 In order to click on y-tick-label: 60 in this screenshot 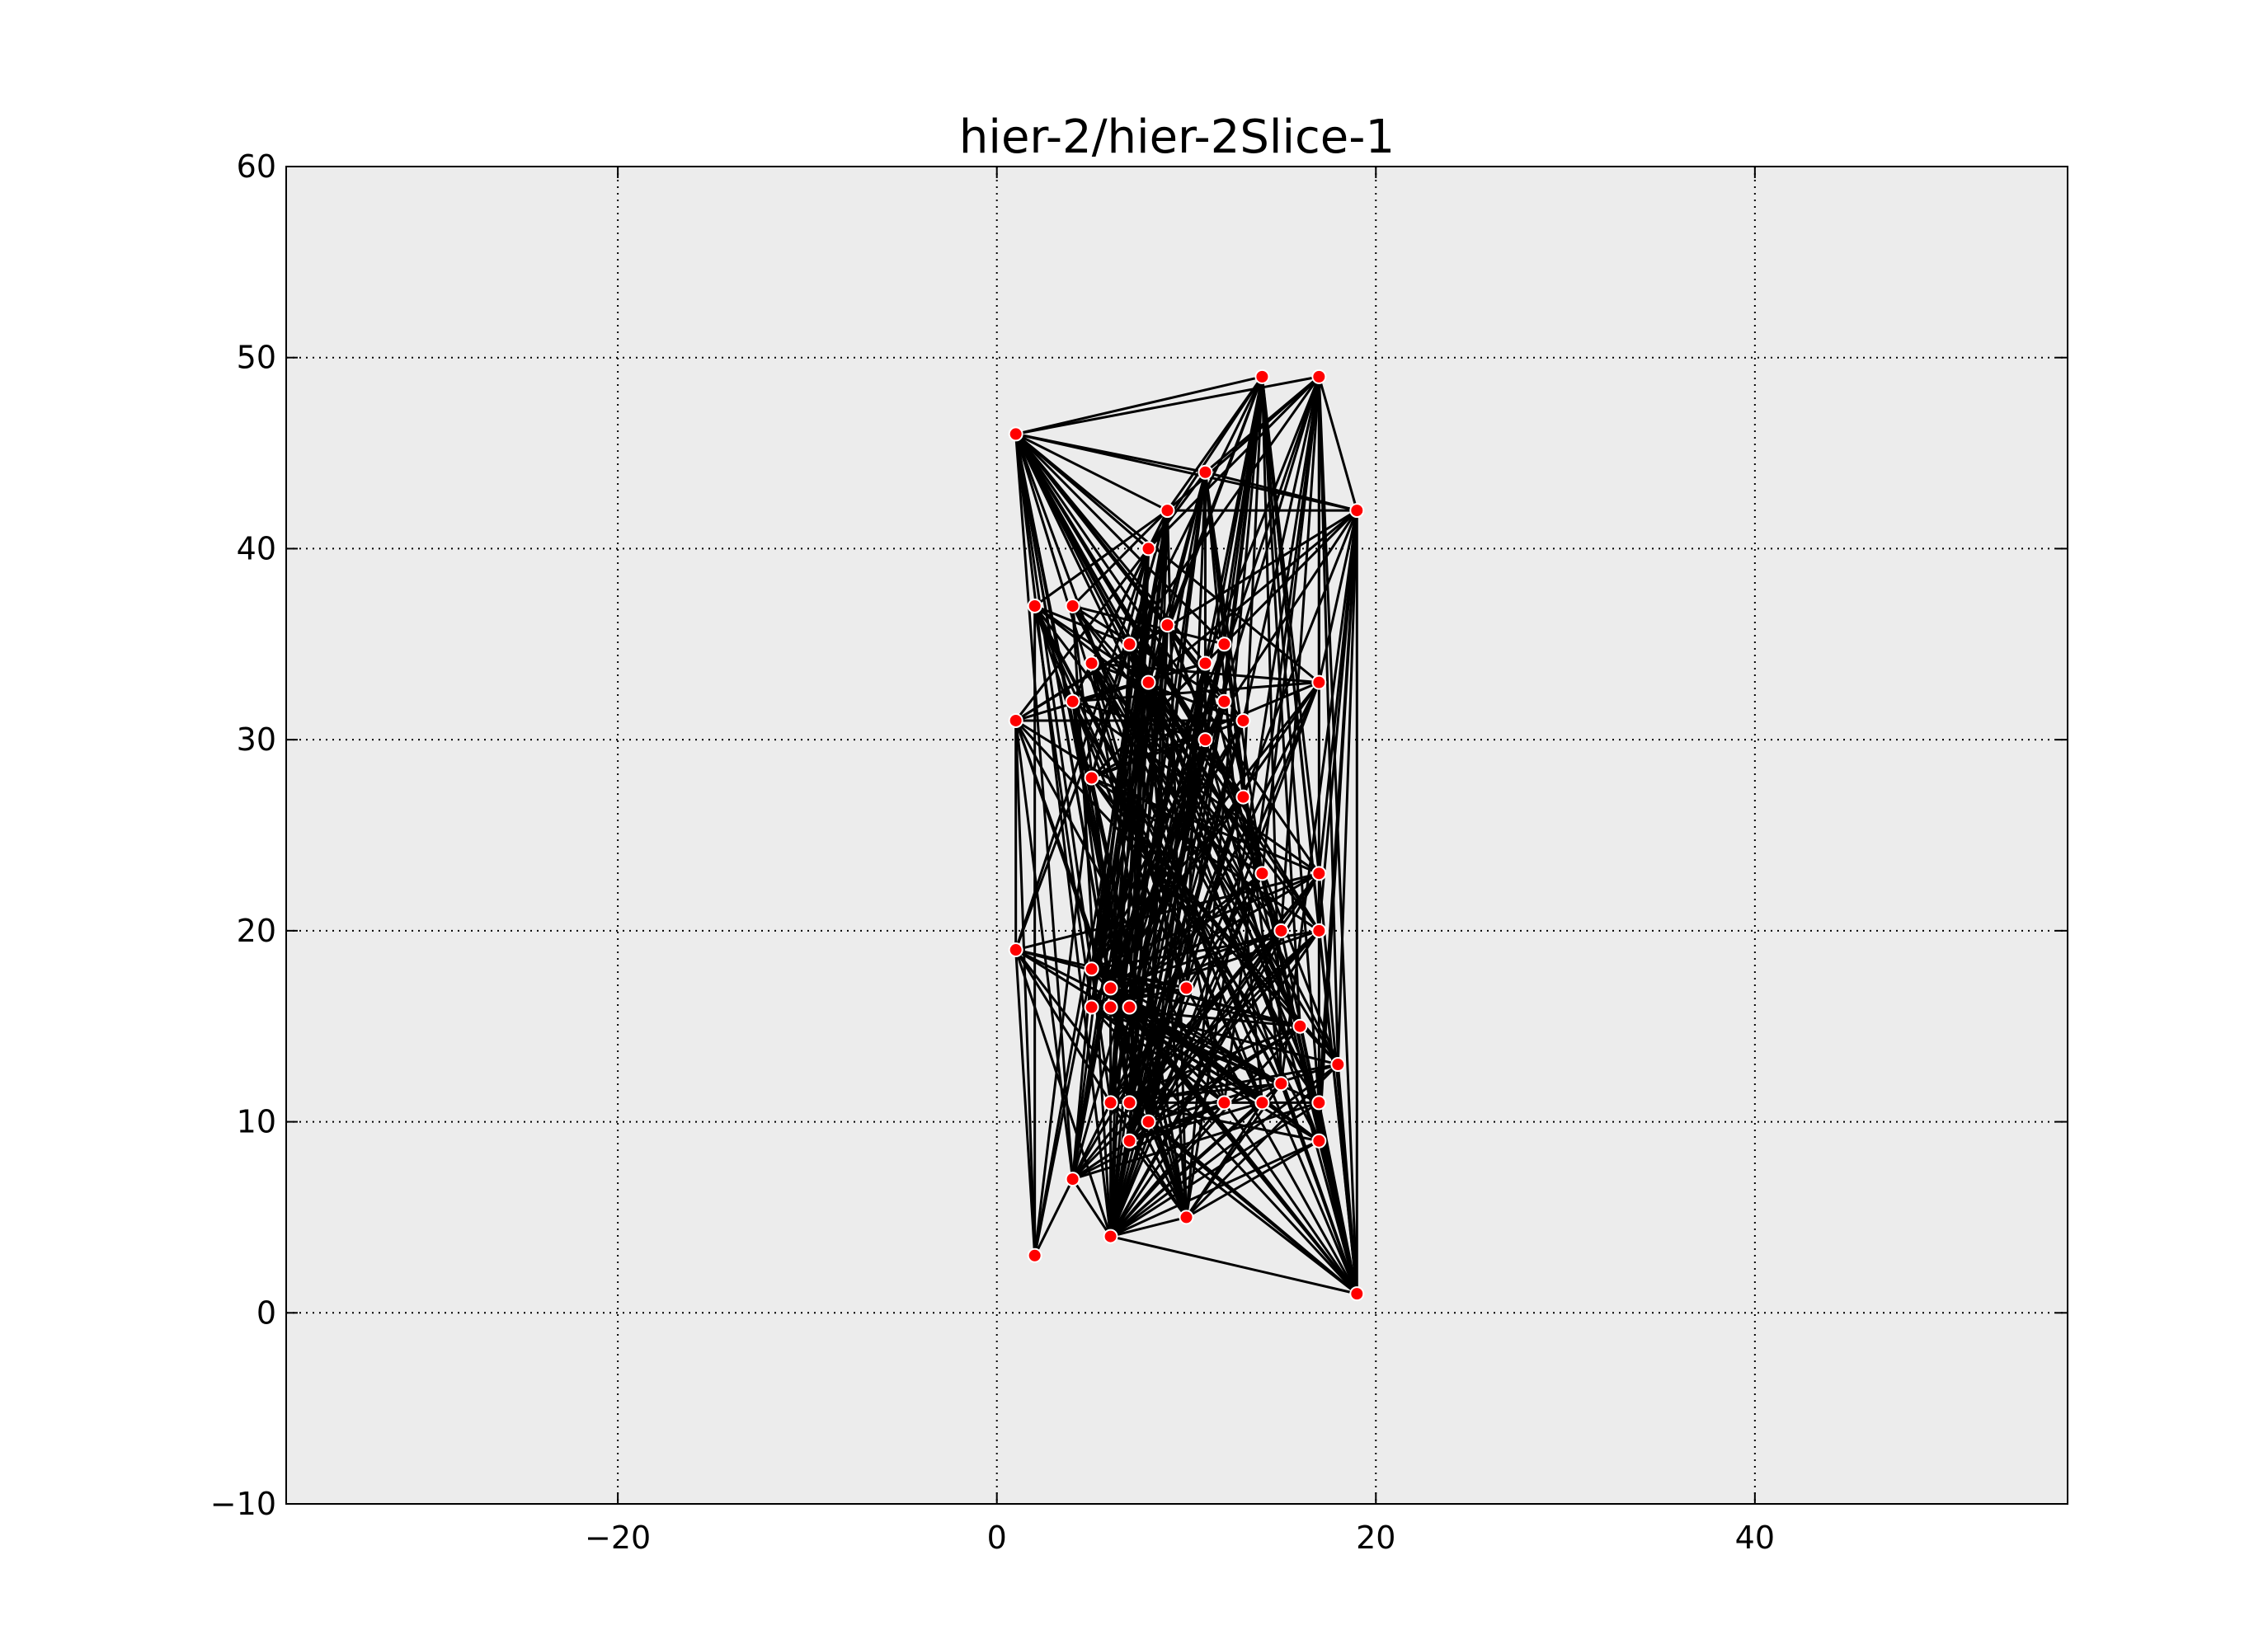, I will do `click(256, 166)`.